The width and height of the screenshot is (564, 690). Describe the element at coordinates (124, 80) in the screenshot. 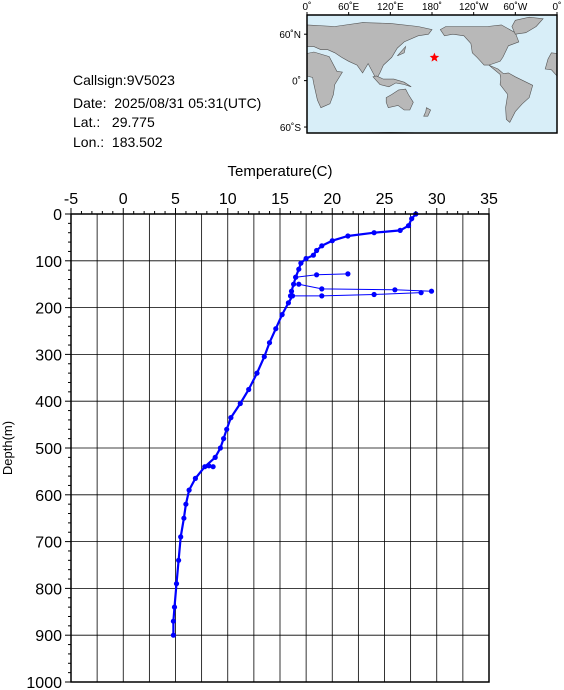

I see `callsign-line: Callsign:9V5023` at that location.